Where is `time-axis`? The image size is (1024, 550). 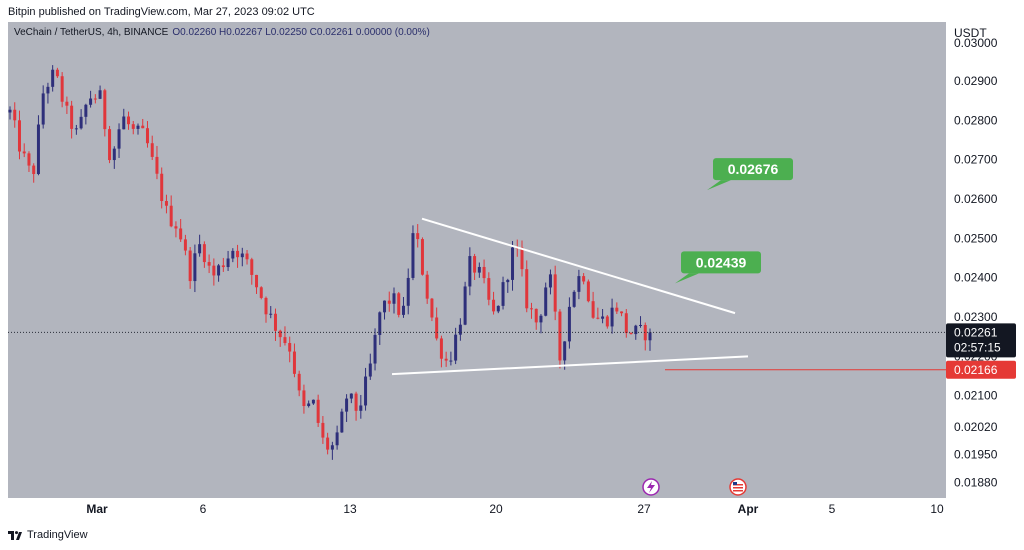 time-axis is located at coordinates (477, 509).